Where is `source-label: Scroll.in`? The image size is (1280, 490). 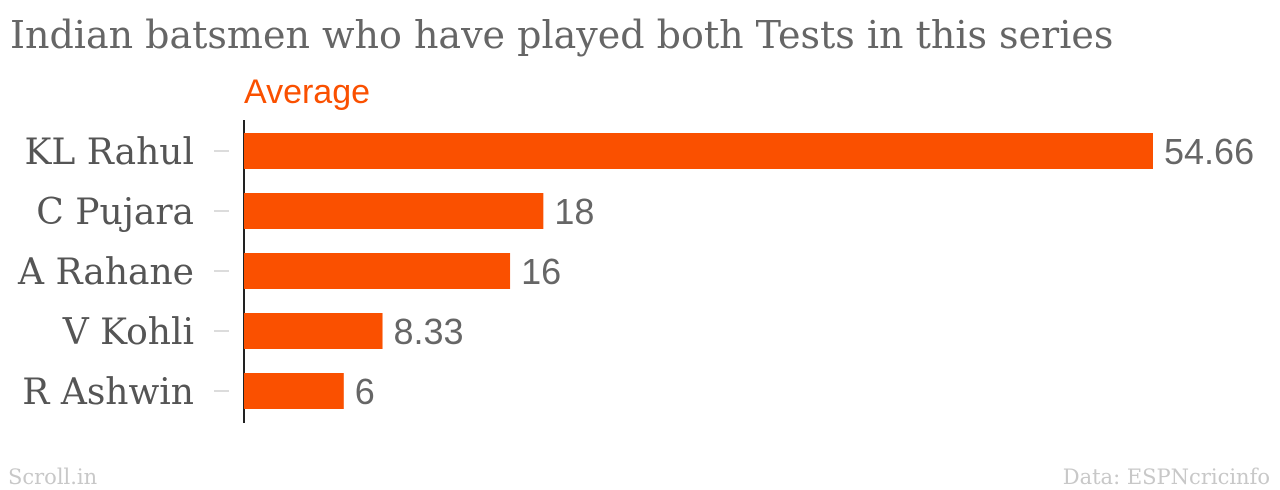
source-label: Scroll.in is located at coordinates (52, 477).